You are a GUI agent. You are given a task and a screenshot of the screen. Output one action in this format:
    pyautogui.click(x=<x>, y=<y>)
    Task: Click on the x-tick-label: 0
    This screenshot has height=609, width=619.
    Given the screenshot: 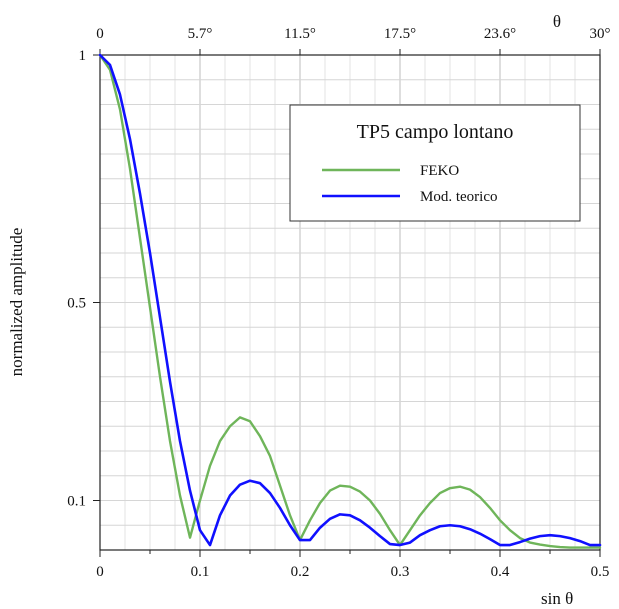 What is the action you would take?
    pyautogui.click(x=100, y=572)
    